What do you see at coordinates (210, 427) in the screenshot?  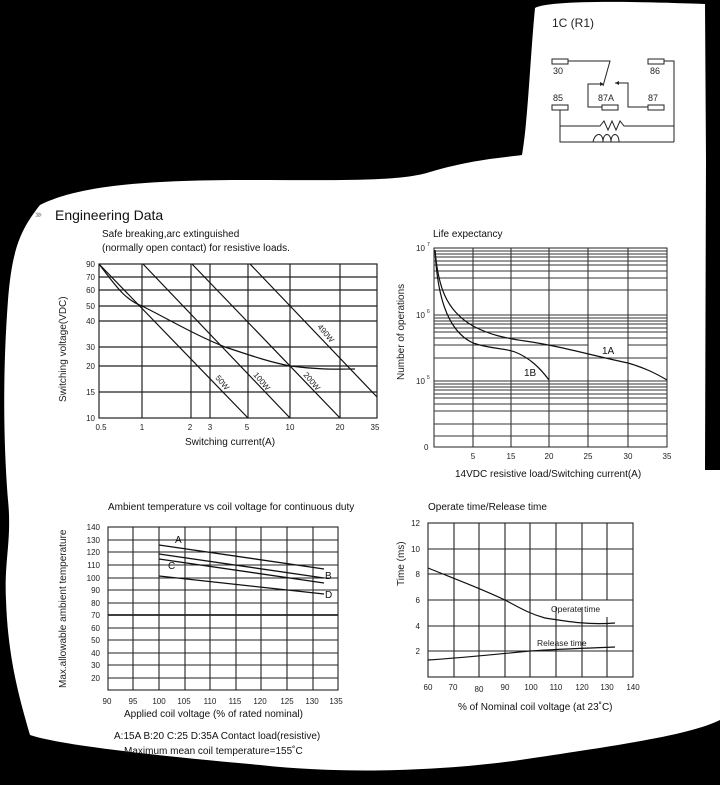 I see `svg-text: 3` at bounding box center [210, 427].